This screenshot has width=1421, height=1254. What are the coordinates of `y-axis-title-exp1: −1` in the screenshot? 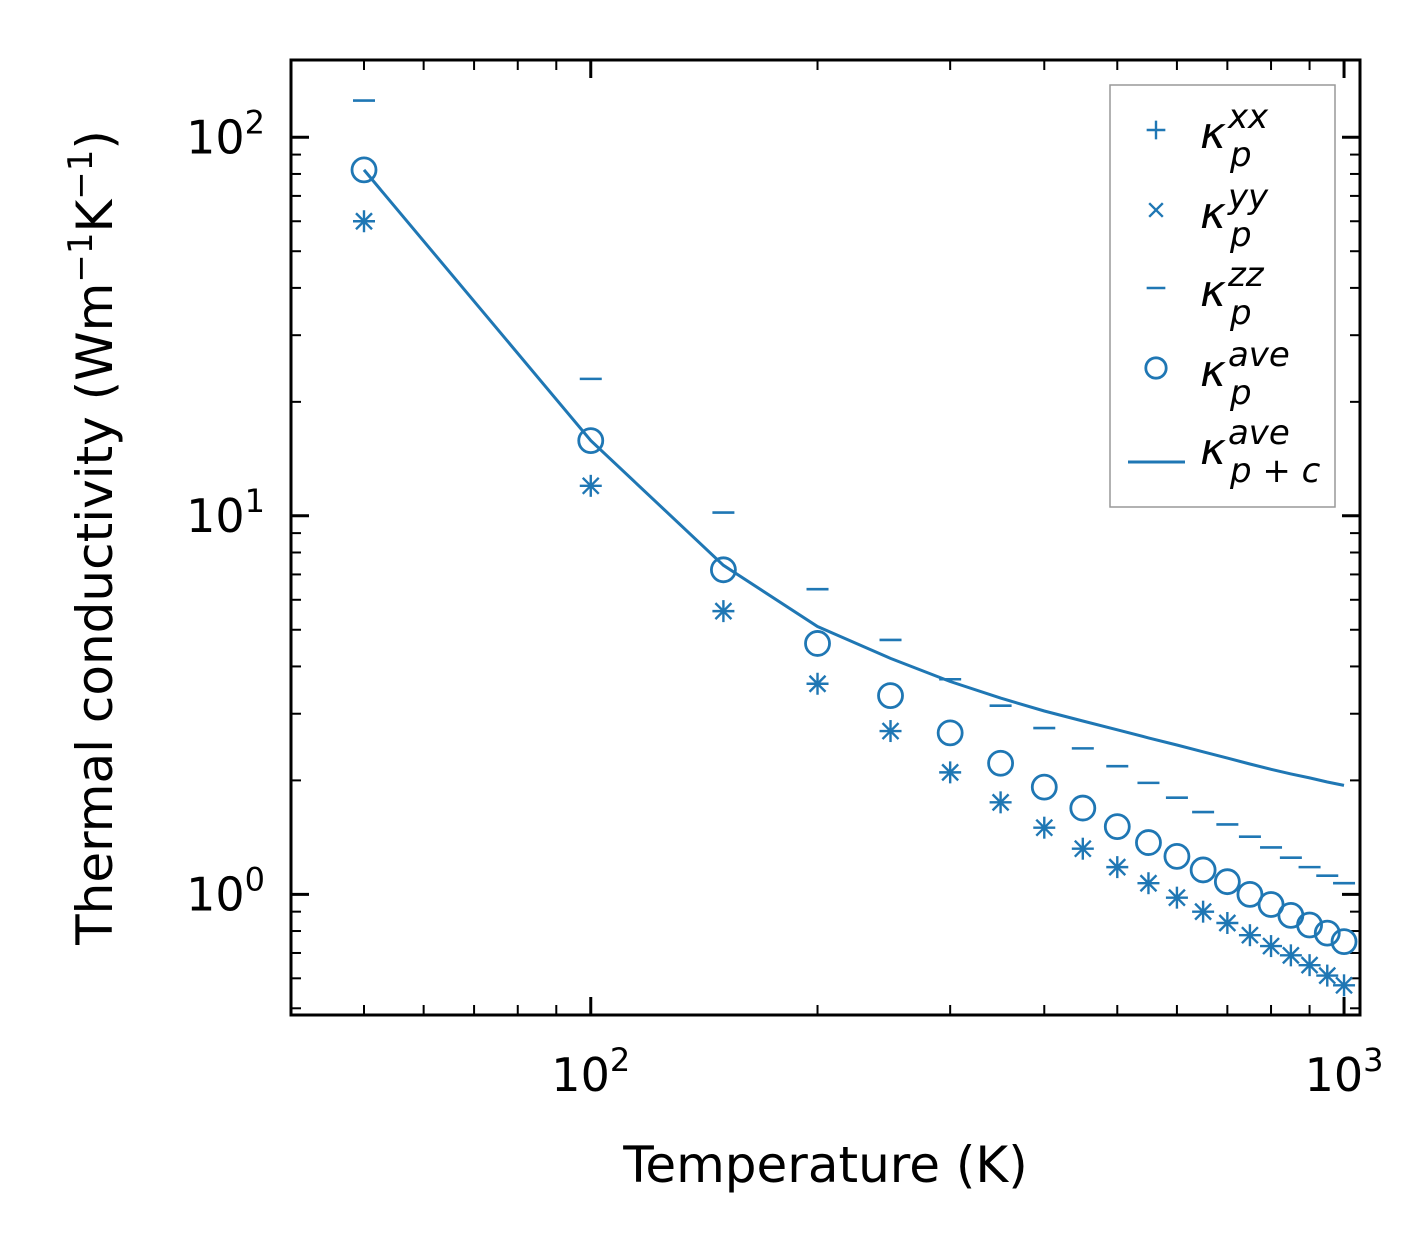 It's located at (81, 258).